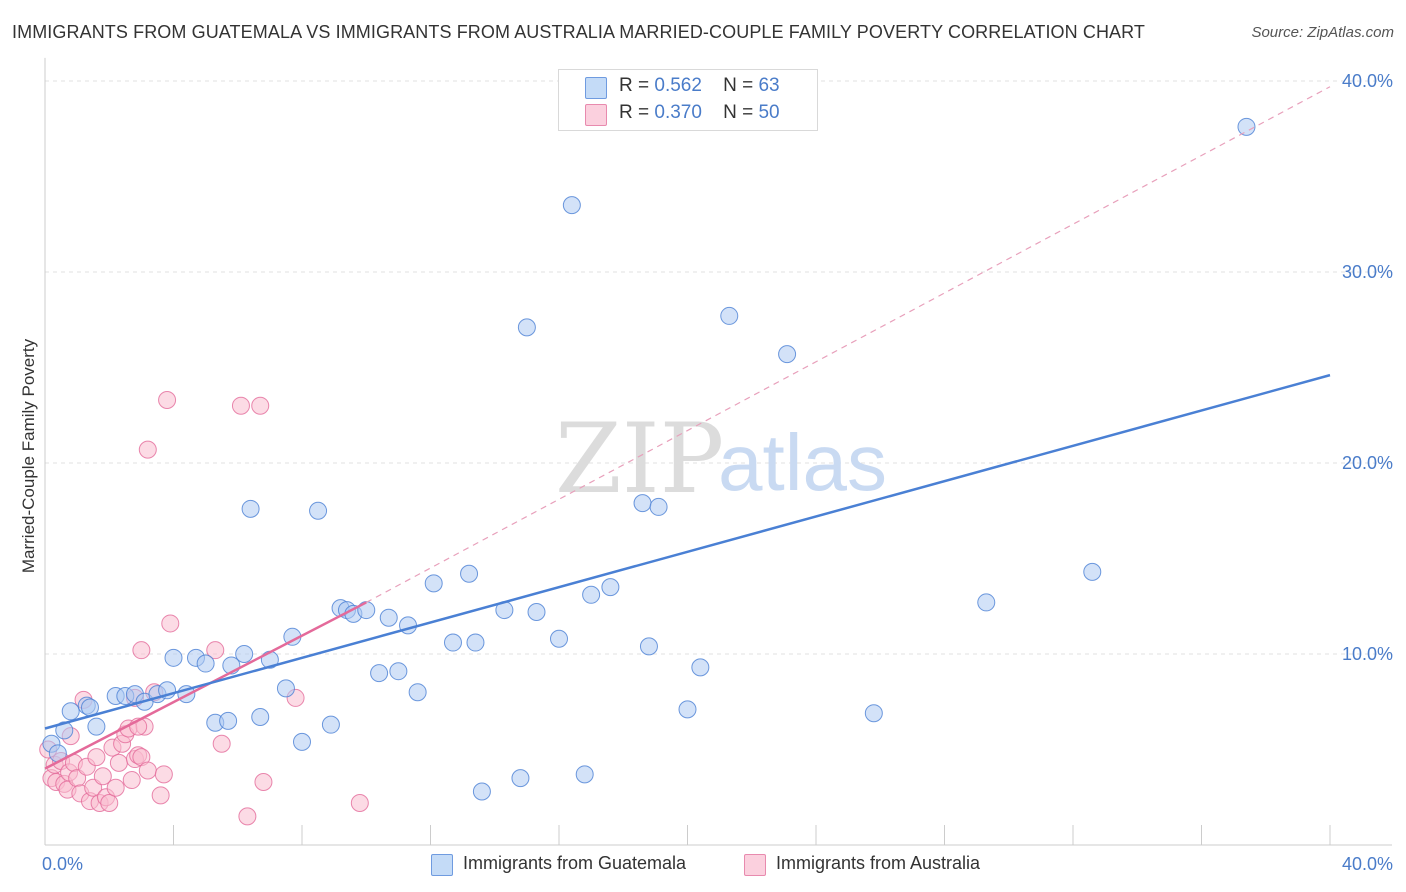 This screenshot has width=1406, height=892. What do you see at coordinates (678, 112) in the screenshot?
I see `r-value-australia: 0.370` at bounding box center [678, 112].